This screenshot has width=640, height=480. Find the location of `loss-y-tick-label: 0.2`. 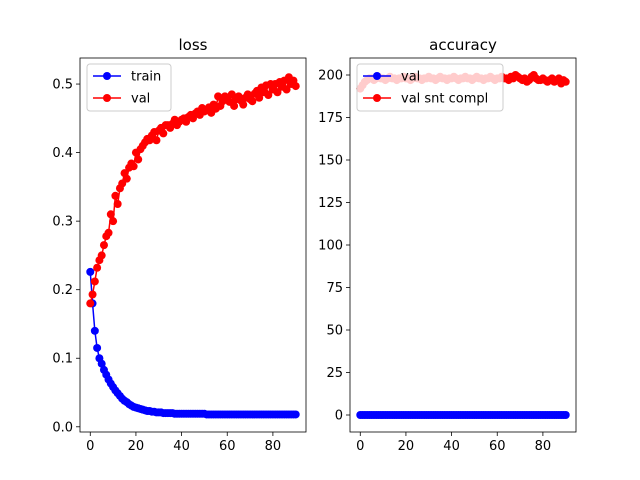

loss-y-tick-label: 0.2 is located at coordinates (62, 290).